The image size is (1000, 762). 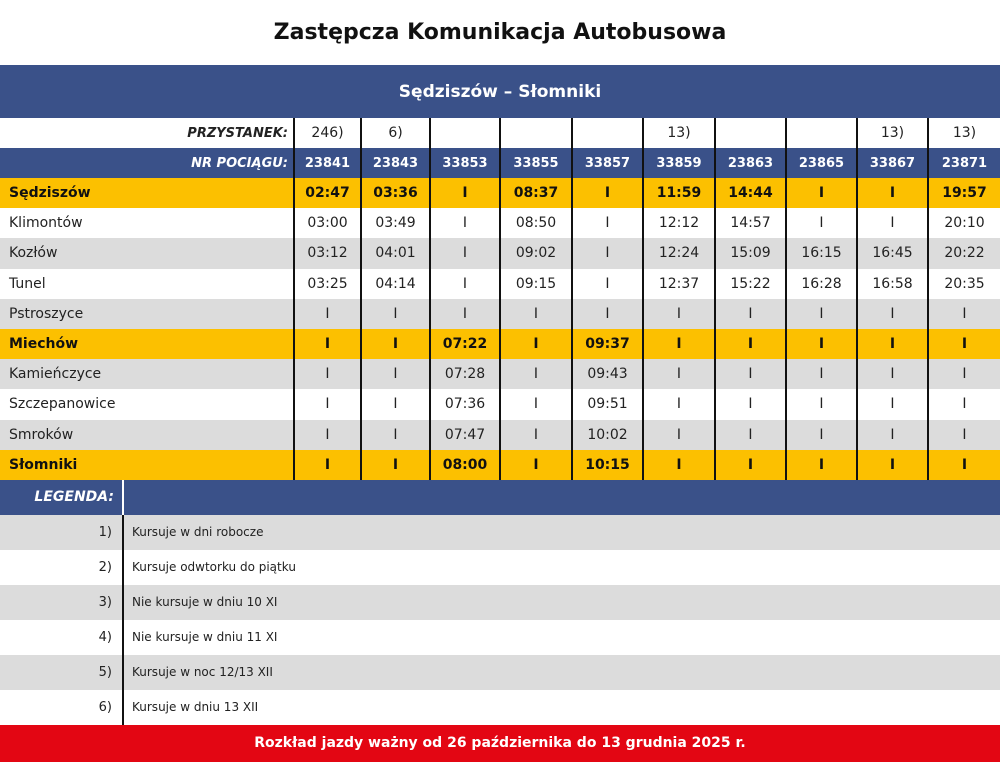 I want to click on time-cell: 16:15, so click(x=821, y=253).